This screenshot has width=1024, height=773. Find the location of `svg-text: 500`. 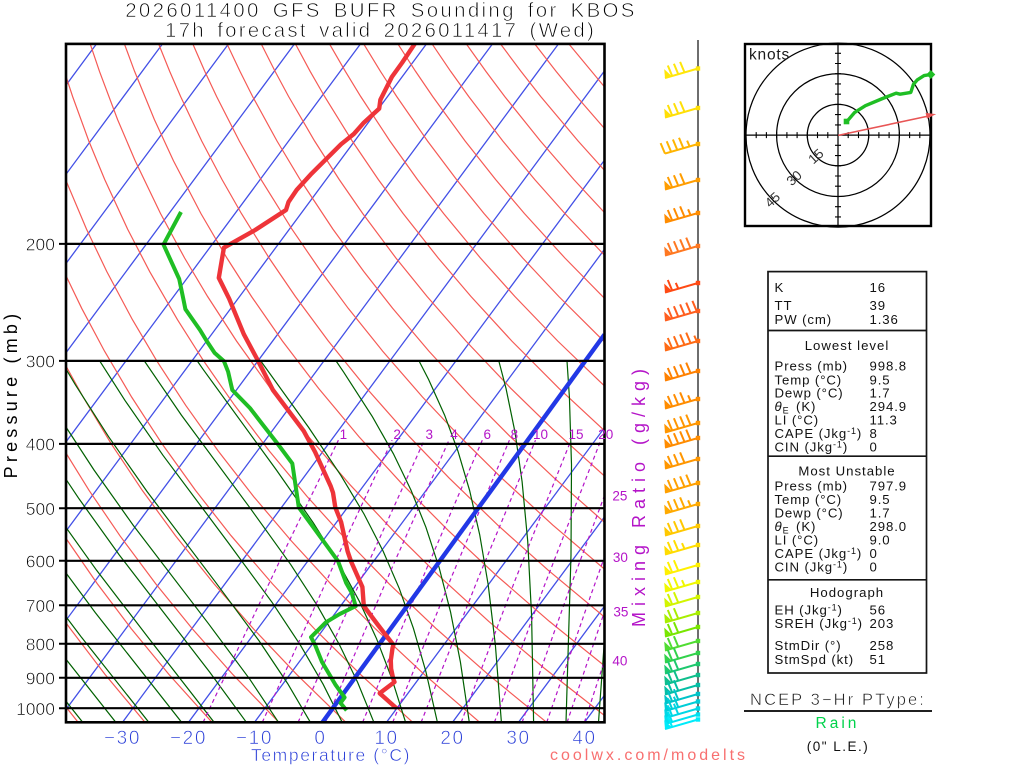

svg-text: 500 is located at coordinates (40, 509).